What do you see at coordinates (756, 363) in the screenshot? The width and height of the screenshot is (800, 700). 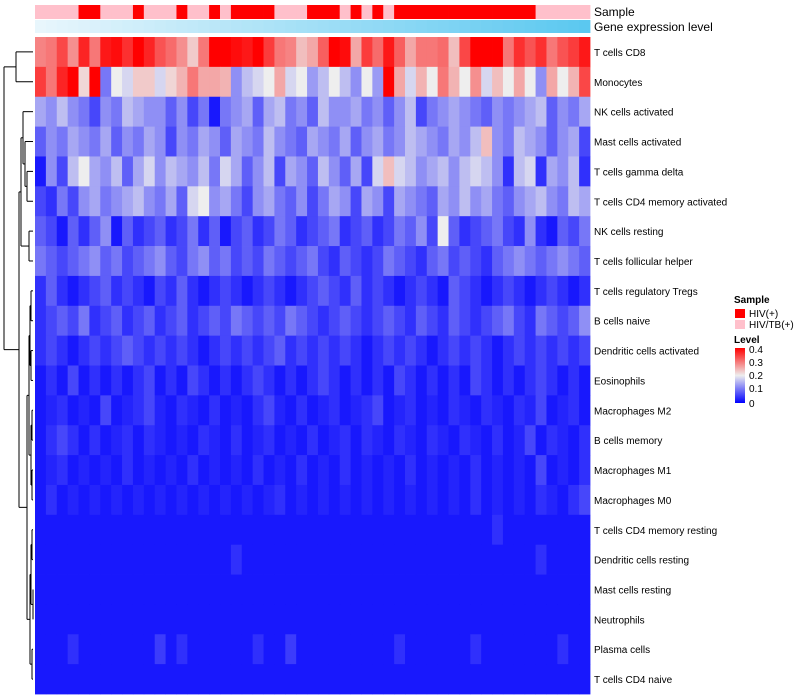 I see `legend-tick-0-3: 0.3` at bounding box center [756, 363].